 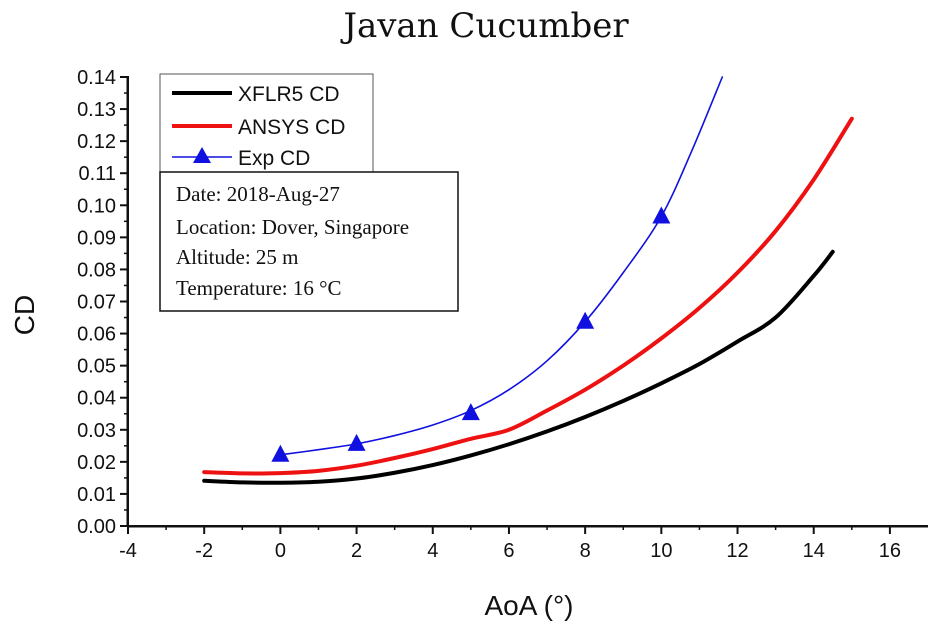 I want to click on x-tick-label: 6, so click(x=508, y=551).